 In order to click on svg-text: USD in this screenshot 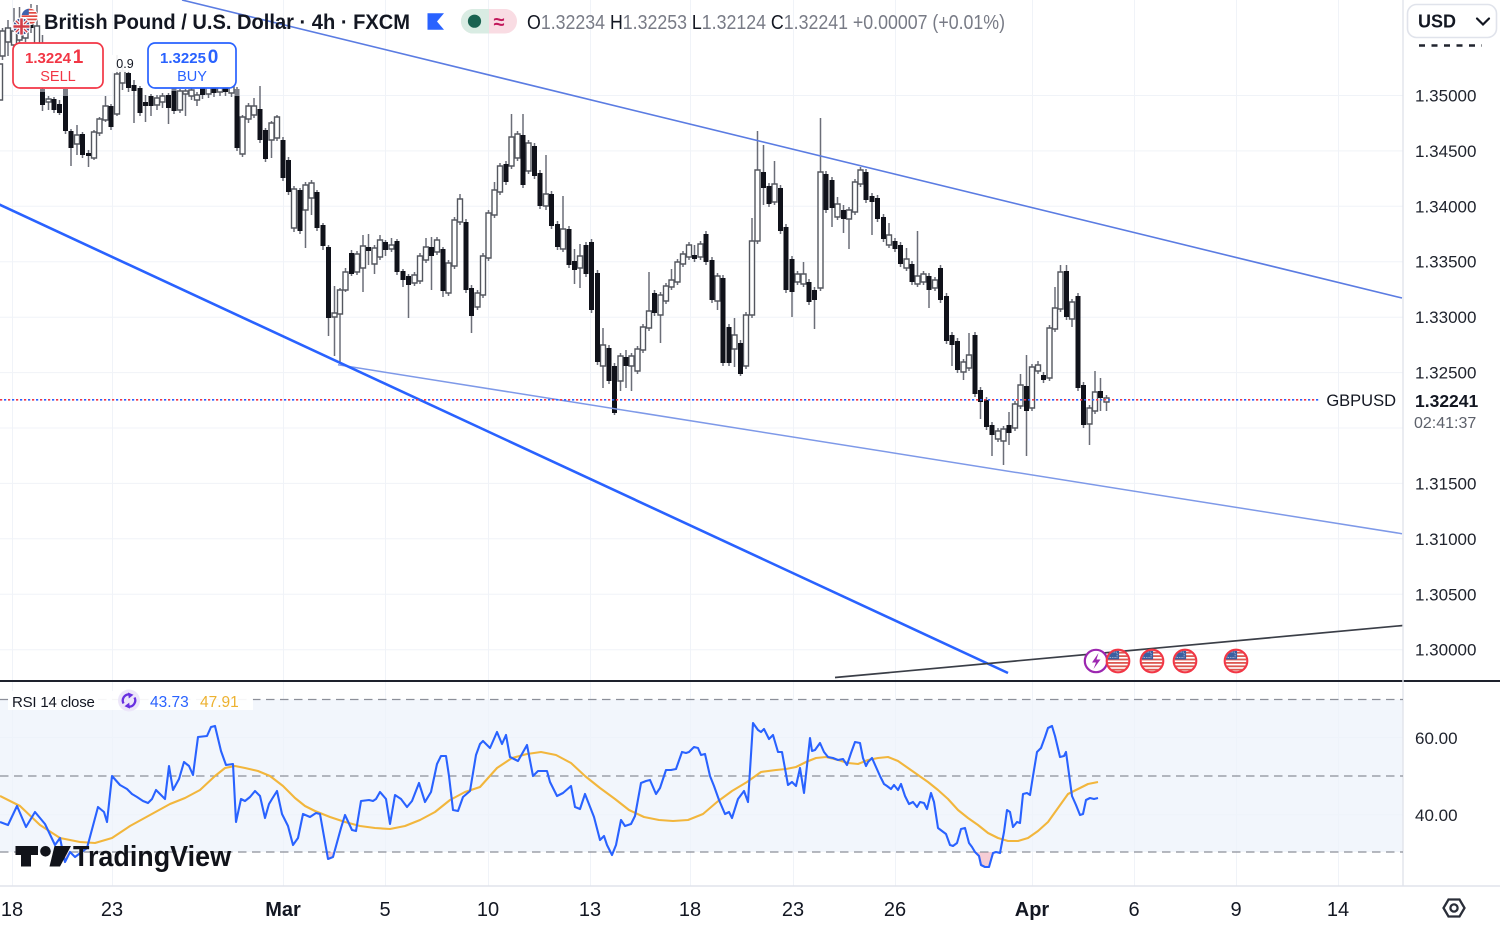, I will do `click(1437, 22)`.